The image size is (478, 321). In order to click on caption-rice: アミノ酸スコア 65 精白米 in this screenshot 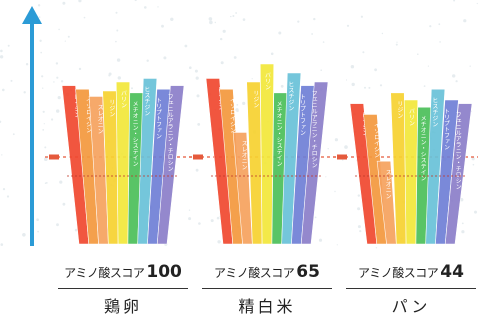, I will do `click(267, 289)`.